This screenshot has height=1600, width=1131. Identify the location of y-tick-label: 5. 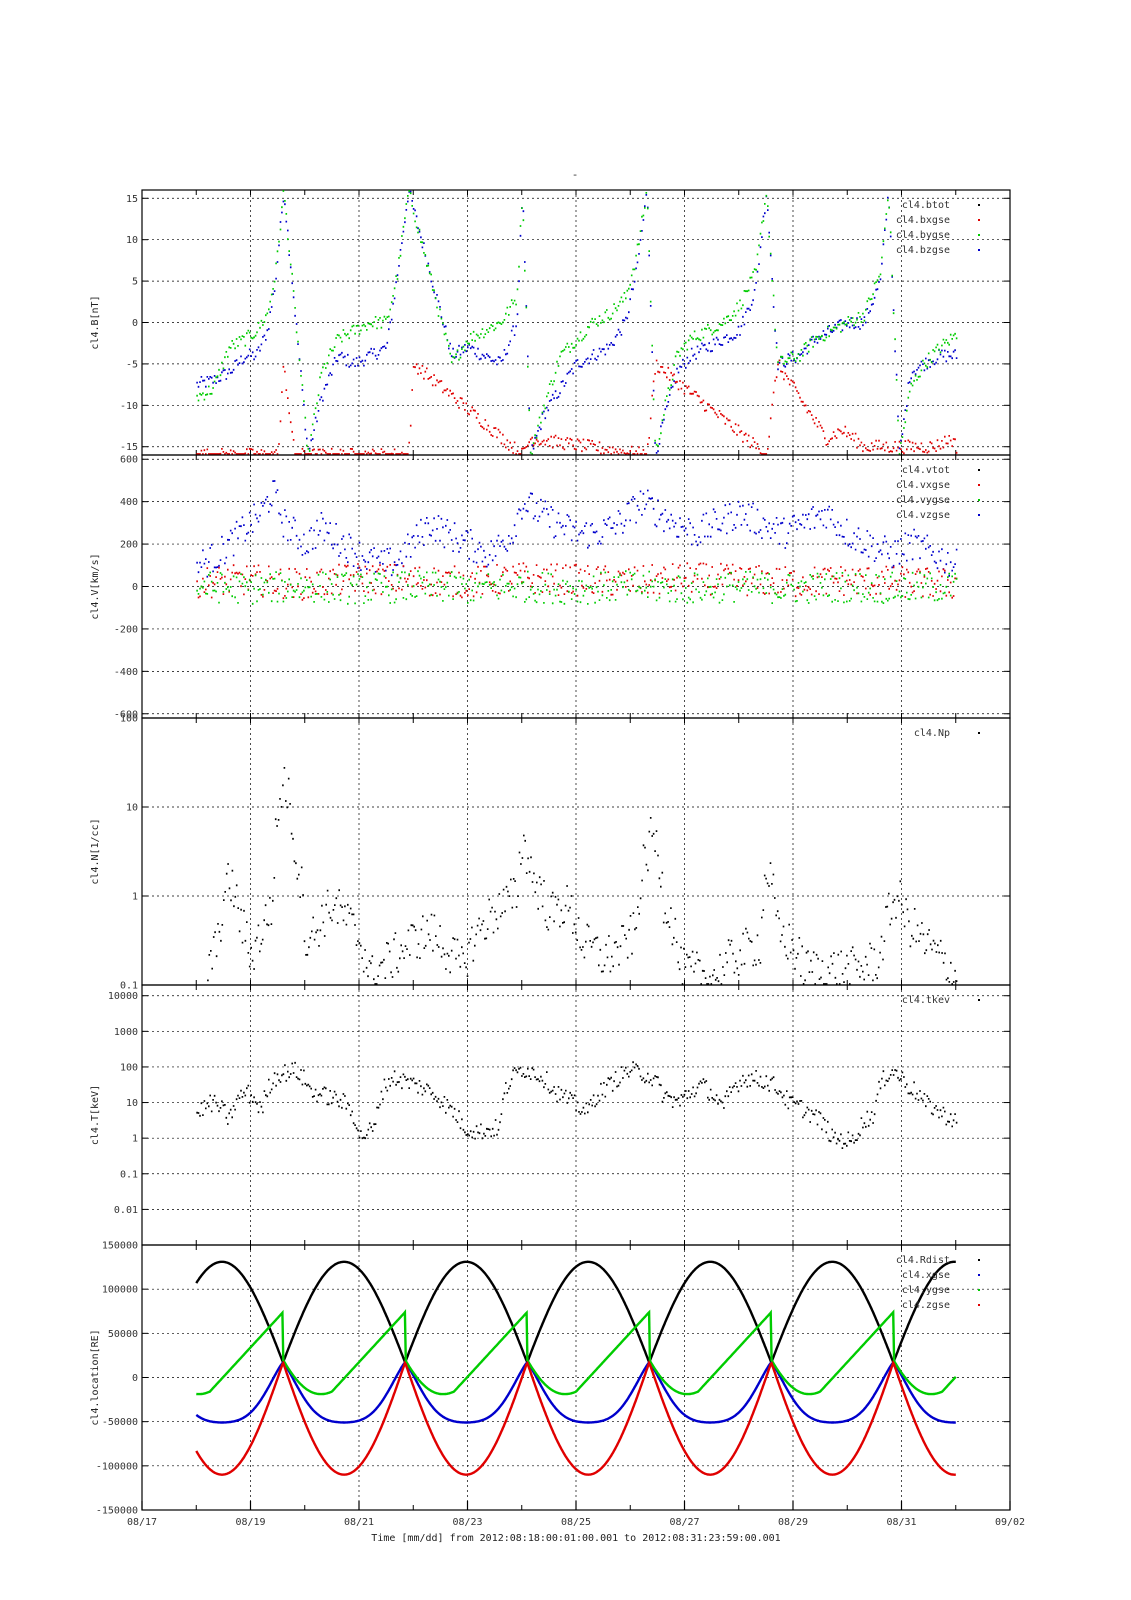
(135, 282).